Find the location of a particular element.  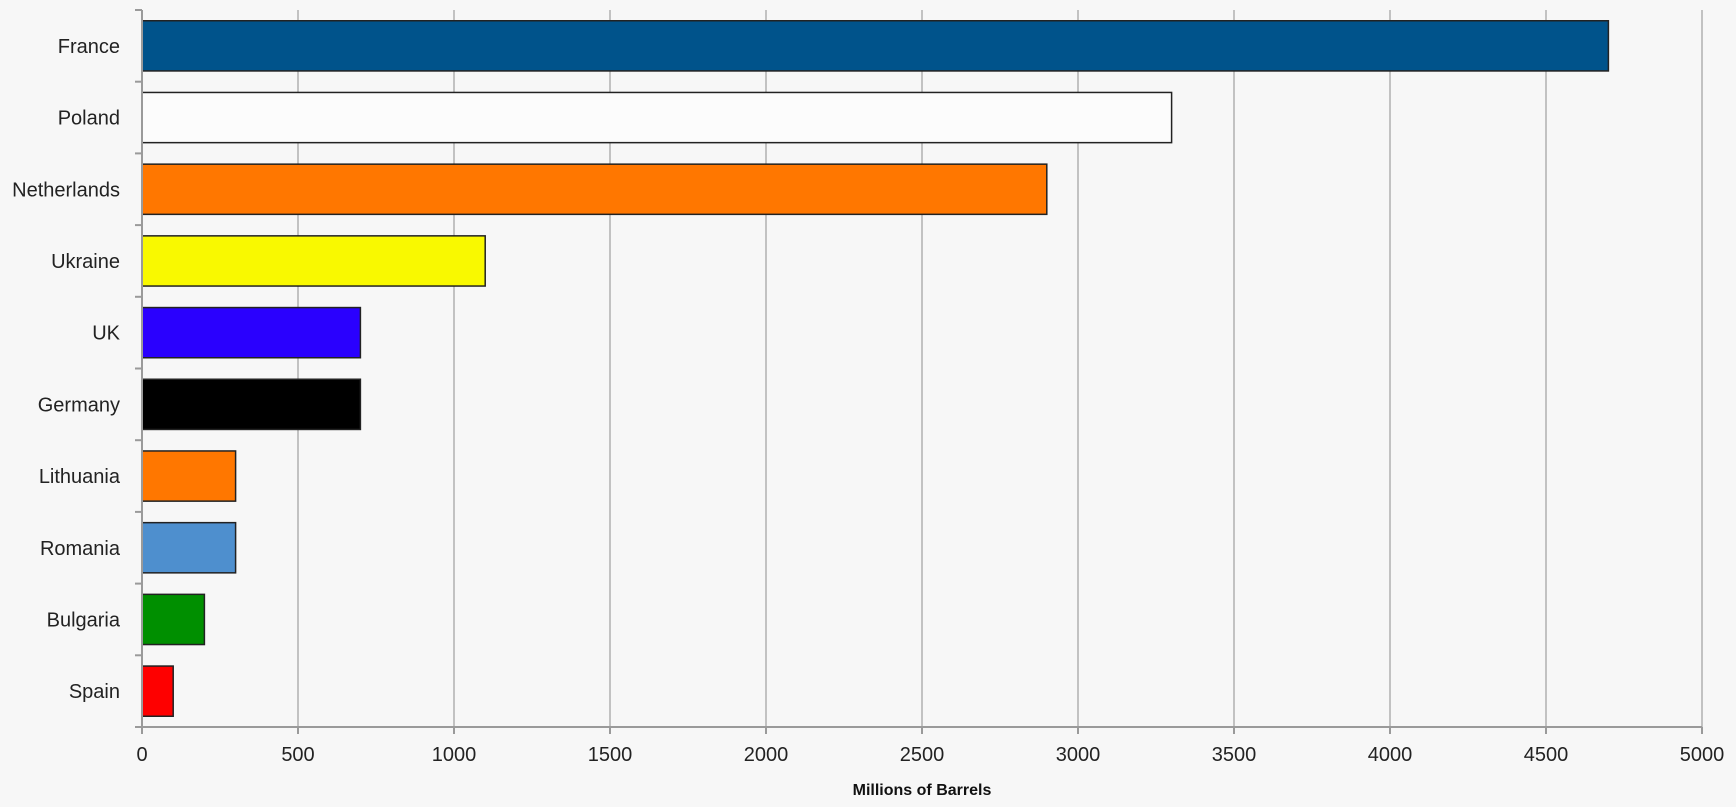

bar-uk is located at coordinates (251, 332).